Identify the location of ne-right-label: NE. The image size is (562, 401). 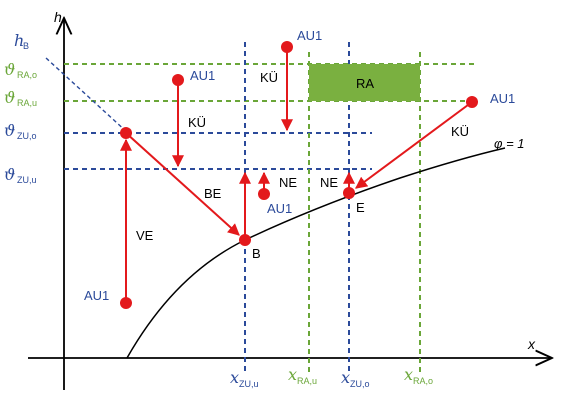
(329, 182).